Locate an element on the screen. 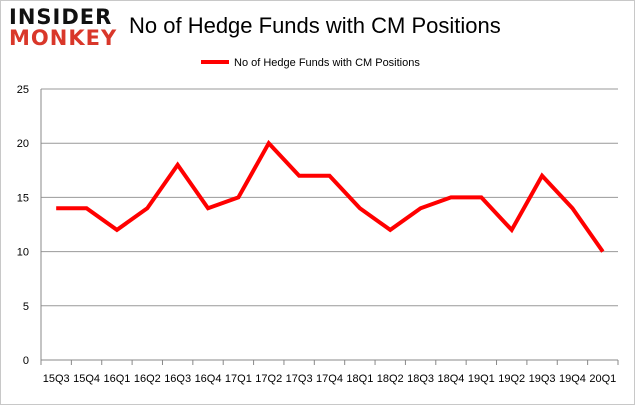 The height and width of the screenshot is (405, 635). x-tick-label: 18Q1 is located at coordinates (359, 379).